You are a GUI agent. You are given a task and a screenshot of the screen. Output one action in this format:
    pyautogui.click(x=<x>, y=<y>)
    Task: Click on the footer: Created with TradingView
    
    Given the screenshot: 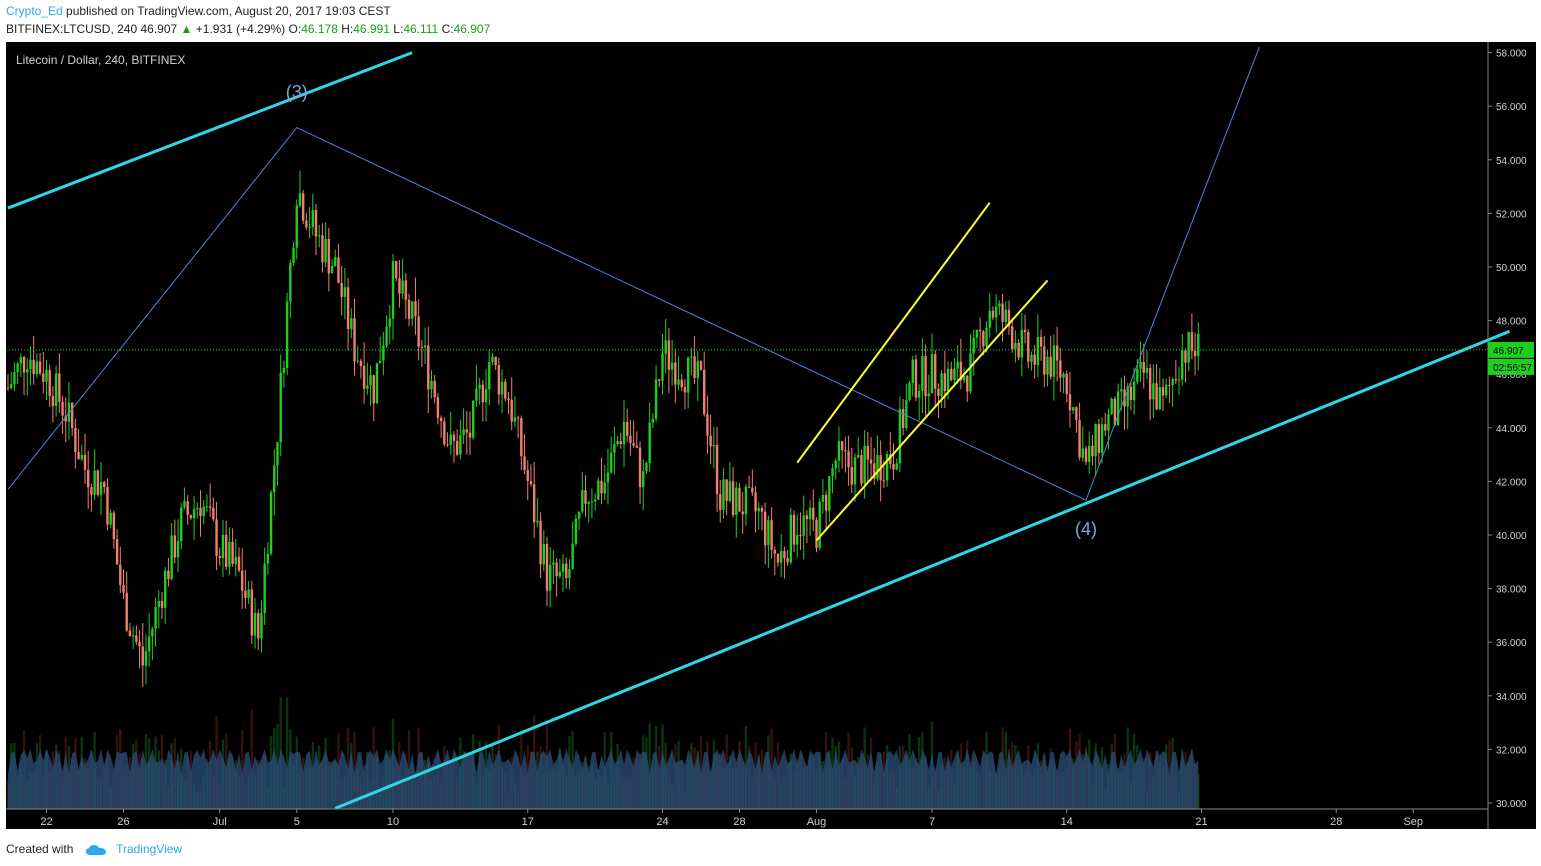 What is the action you would take?
    pyautogui.click(x=94, y=849)
    